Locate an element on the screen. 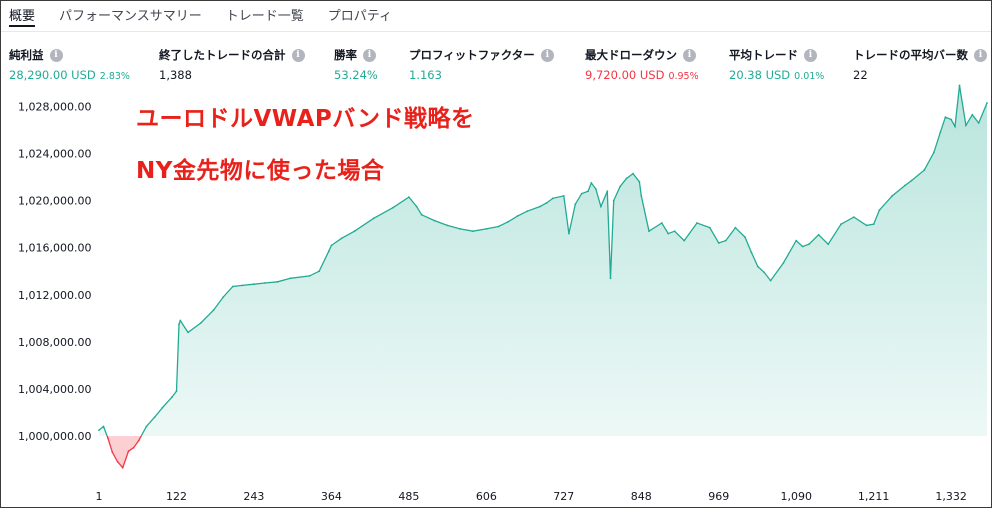 The width and height of the screenshot is (992, 508). tab-overview: 概要 is located at coordinates (22, 16).